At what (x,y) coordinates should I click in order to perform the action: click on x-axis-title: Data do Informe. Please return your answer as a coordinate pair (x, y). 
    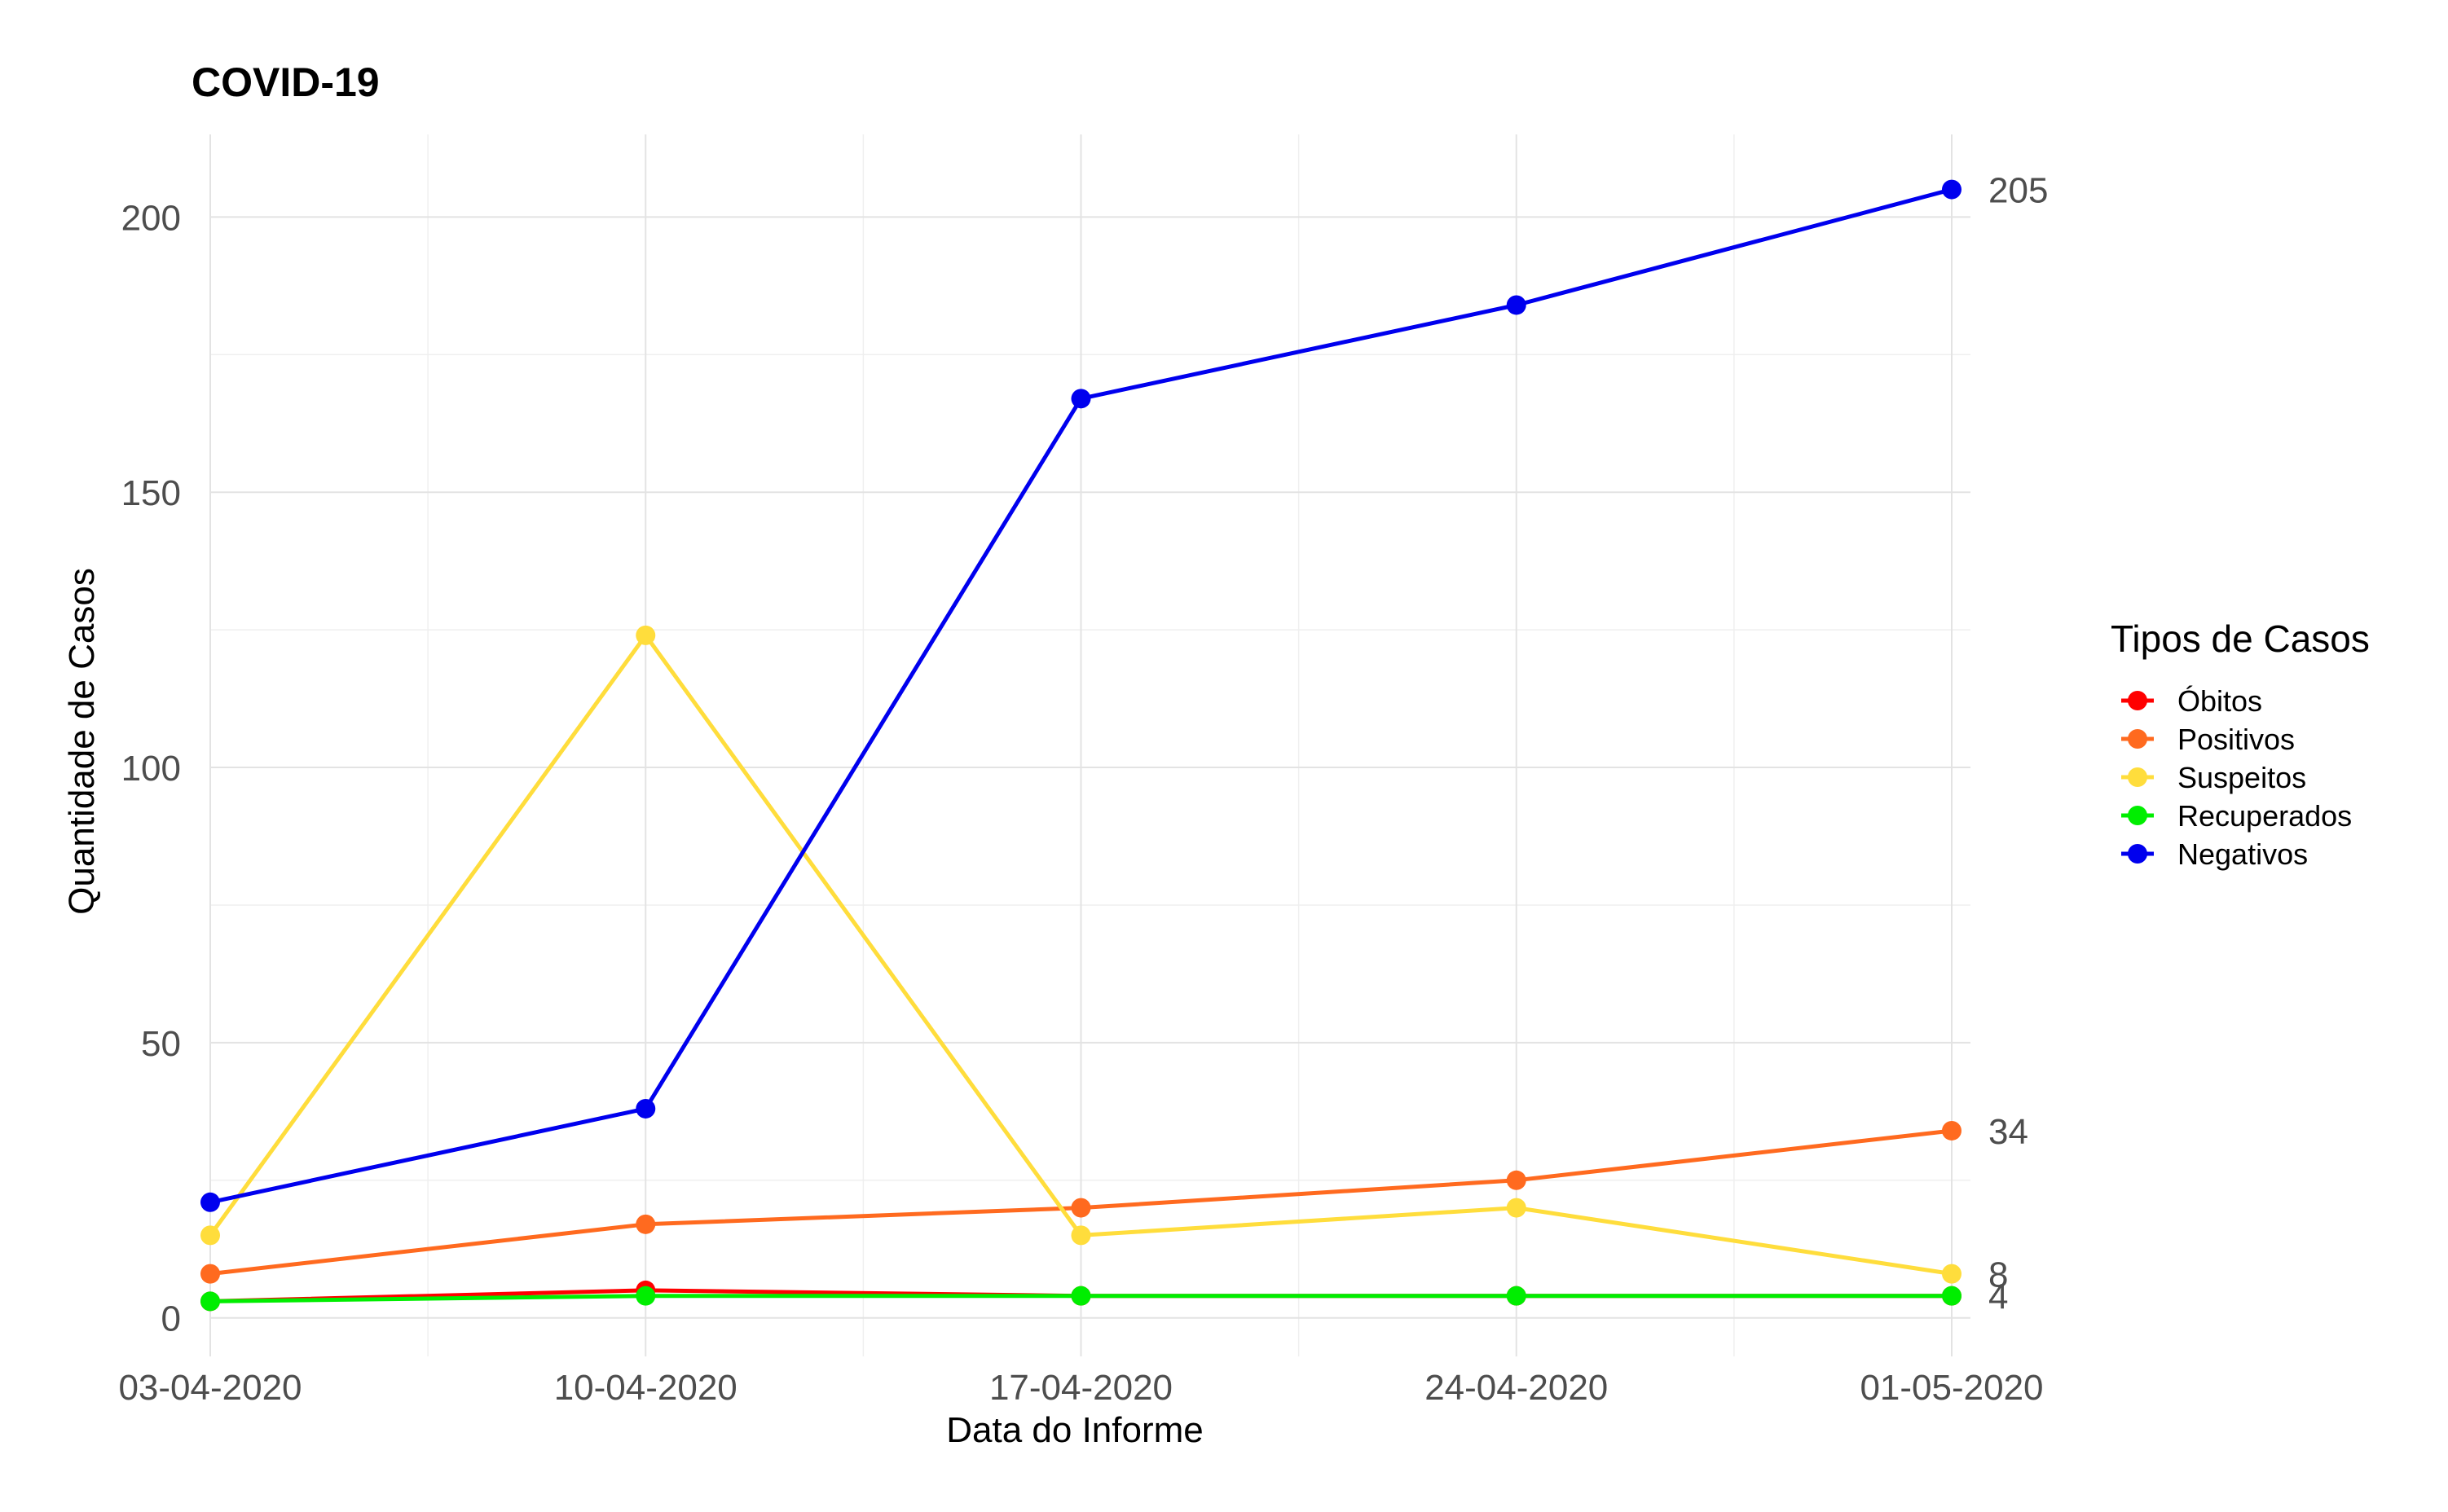
    Looking at the image, I should click on (1075, 1430).